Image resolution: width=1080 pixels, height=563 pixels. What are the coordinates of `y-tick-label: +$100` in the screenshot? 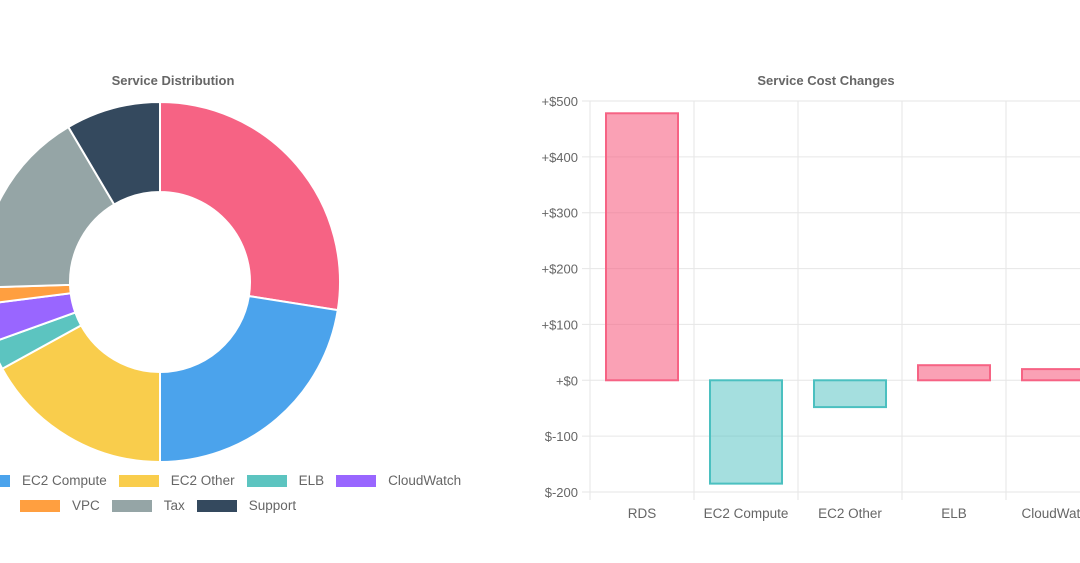 It's located at (559, 324).